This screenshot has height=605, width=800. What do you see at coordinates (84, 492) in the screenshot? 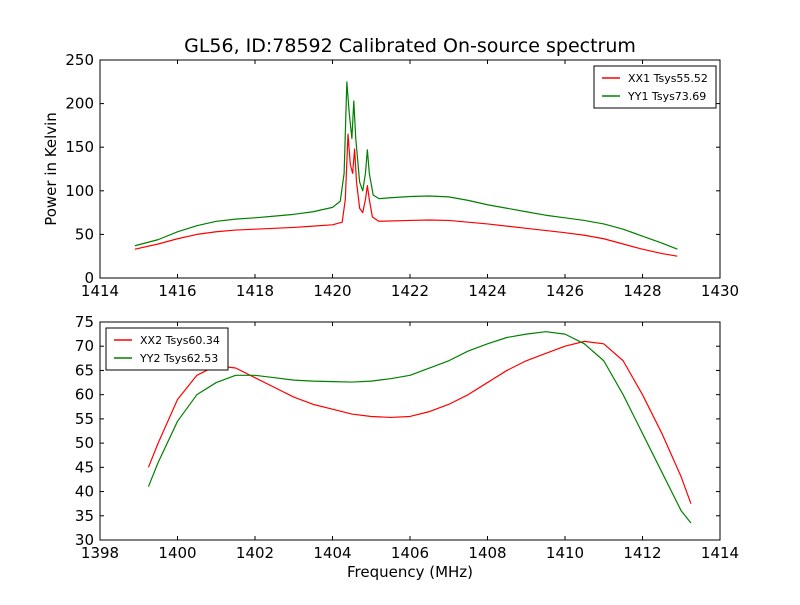
I see `y-tick-label: 40` at bounding box center [84, 492].